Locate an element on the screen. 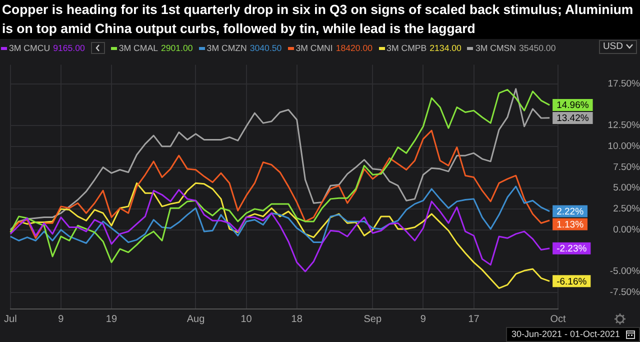 Image resolution: width=640 pixels, height=342 pixels. text: 18420.00 is located at coordinates (354, 47).